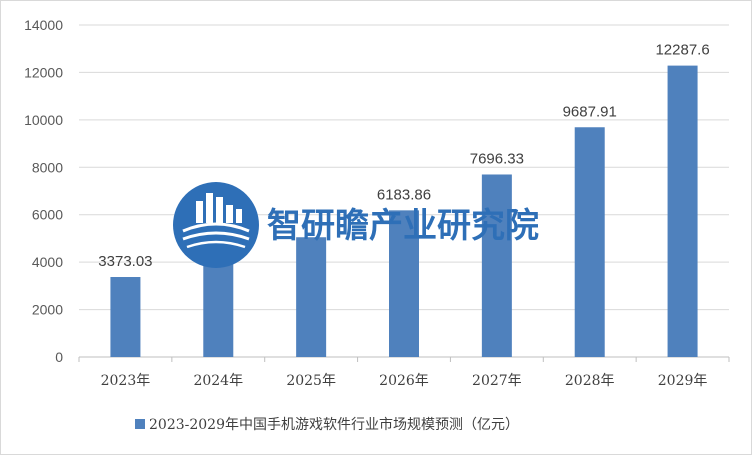  Describe the element at coordinates (216, 225) in the screenshot. I see `city-skyline-book-logo-icon` at that location.